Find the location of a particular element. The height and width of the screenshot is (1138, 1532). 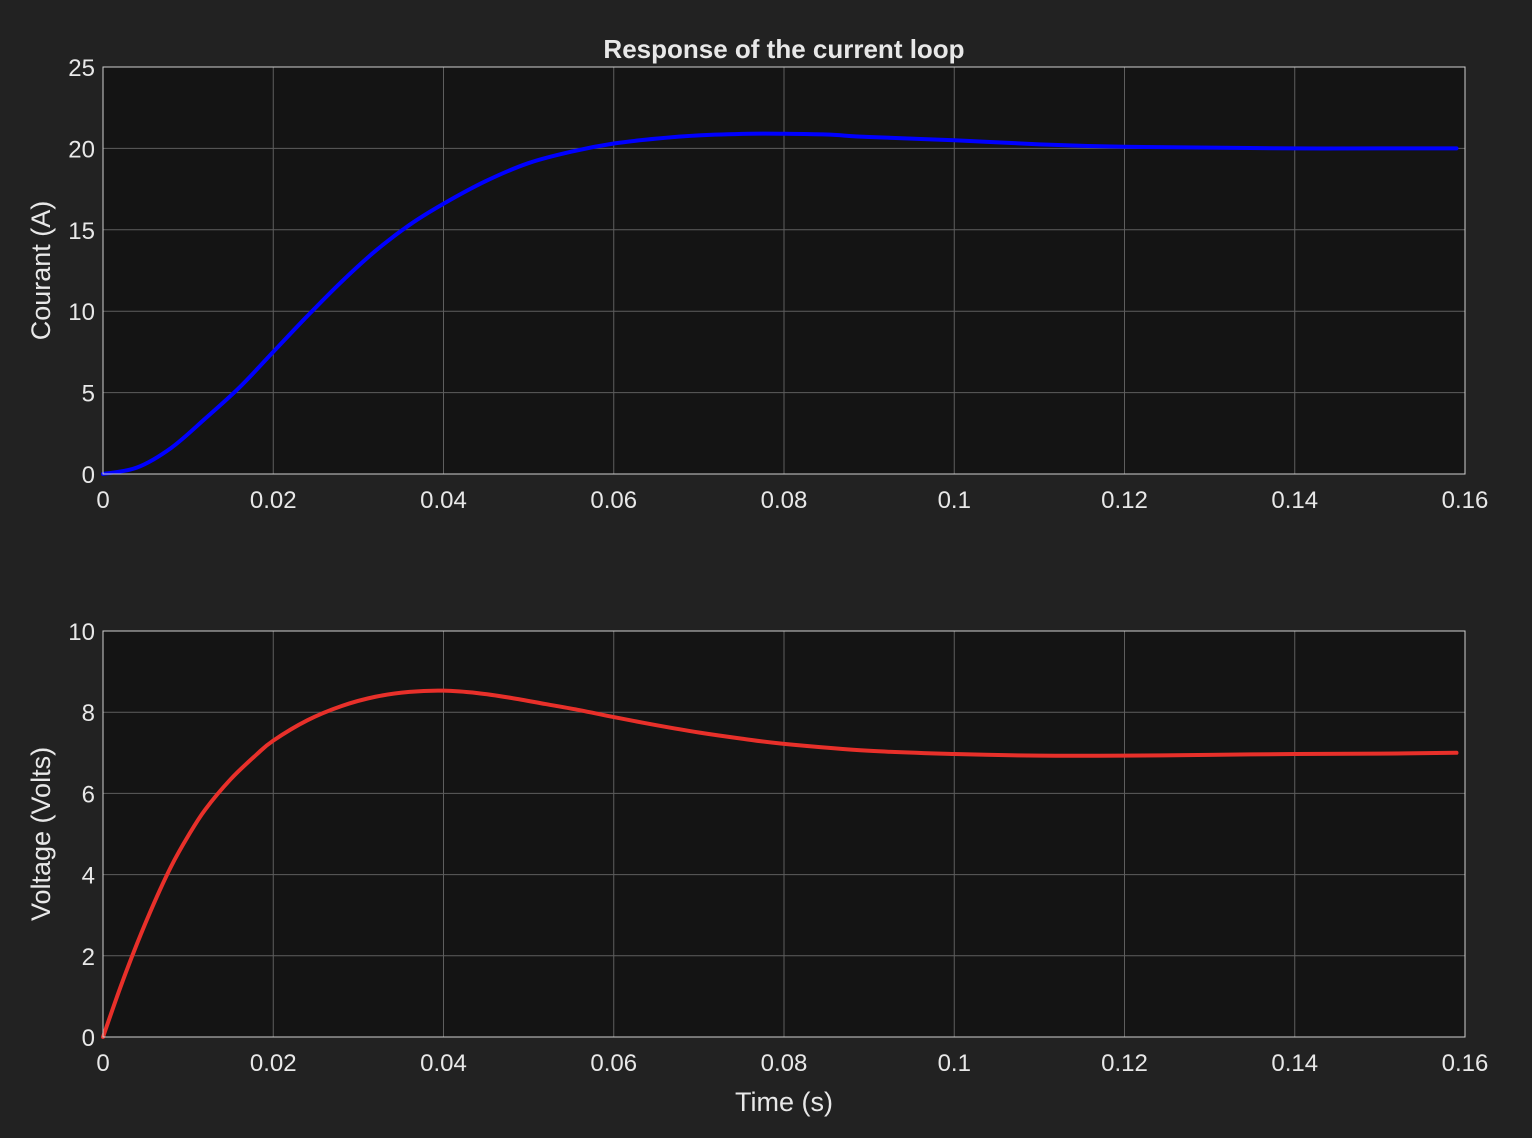

y-axis-label-current: Courant (A) is located at coordinates (41, 271).